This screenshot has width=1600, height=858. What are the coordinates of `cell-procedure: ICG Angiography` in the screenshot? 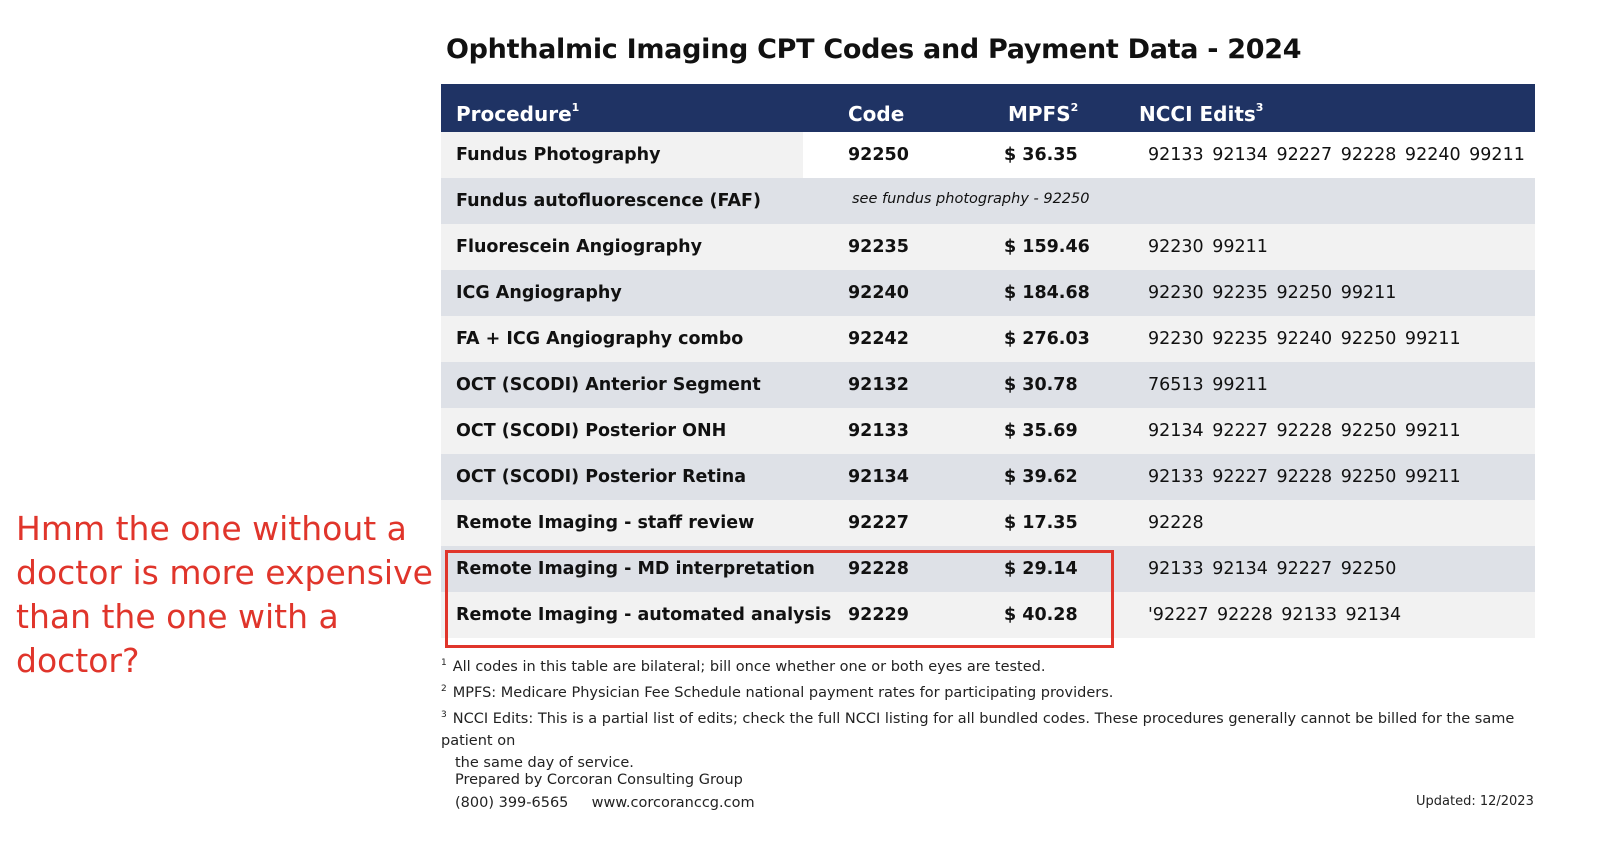 It's located at (539, 293).